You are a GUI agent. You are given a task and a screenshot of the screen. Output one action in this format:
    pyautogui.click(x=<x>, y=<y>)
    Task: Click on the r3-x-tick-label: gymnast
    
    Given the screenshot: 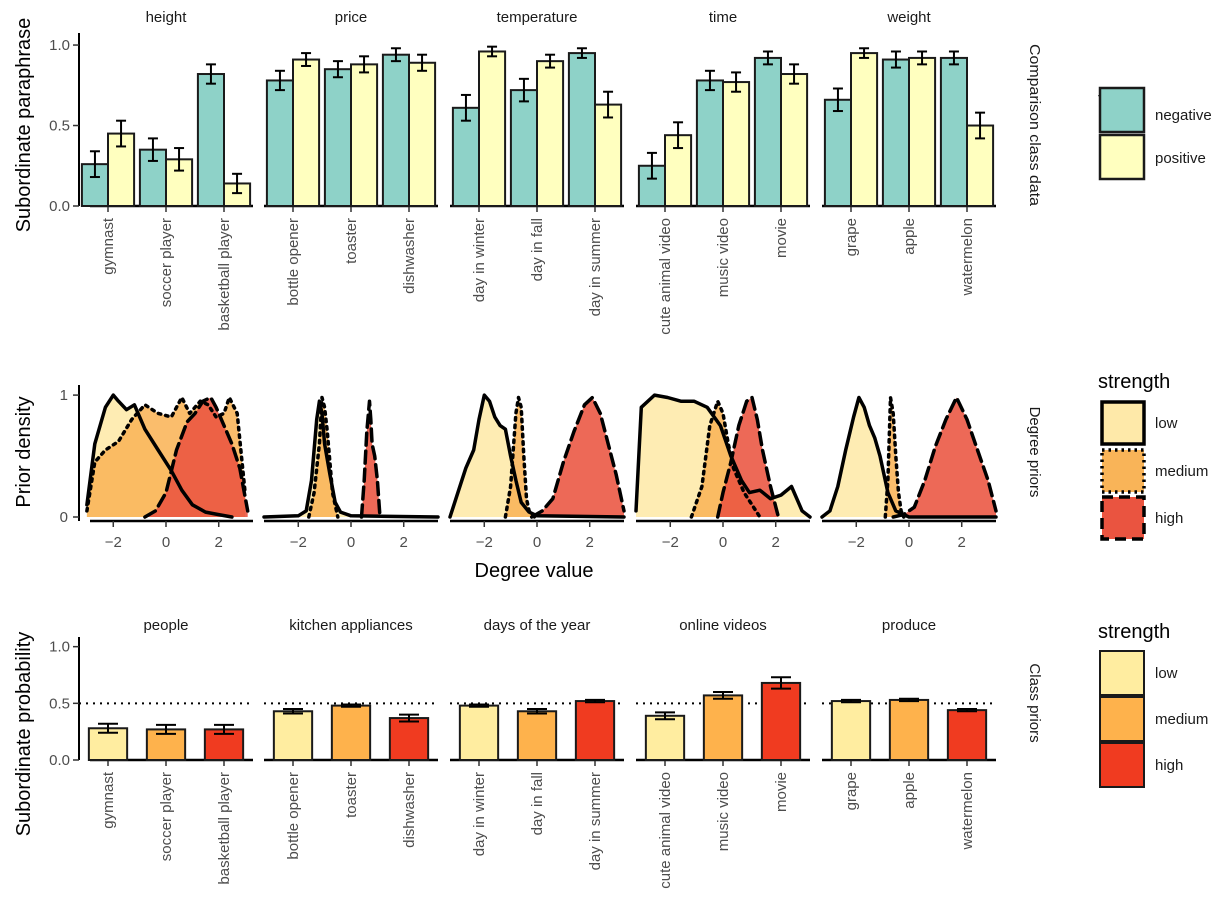 What is the action you would take?
    pyautogui.click(x=108, y=800)
    